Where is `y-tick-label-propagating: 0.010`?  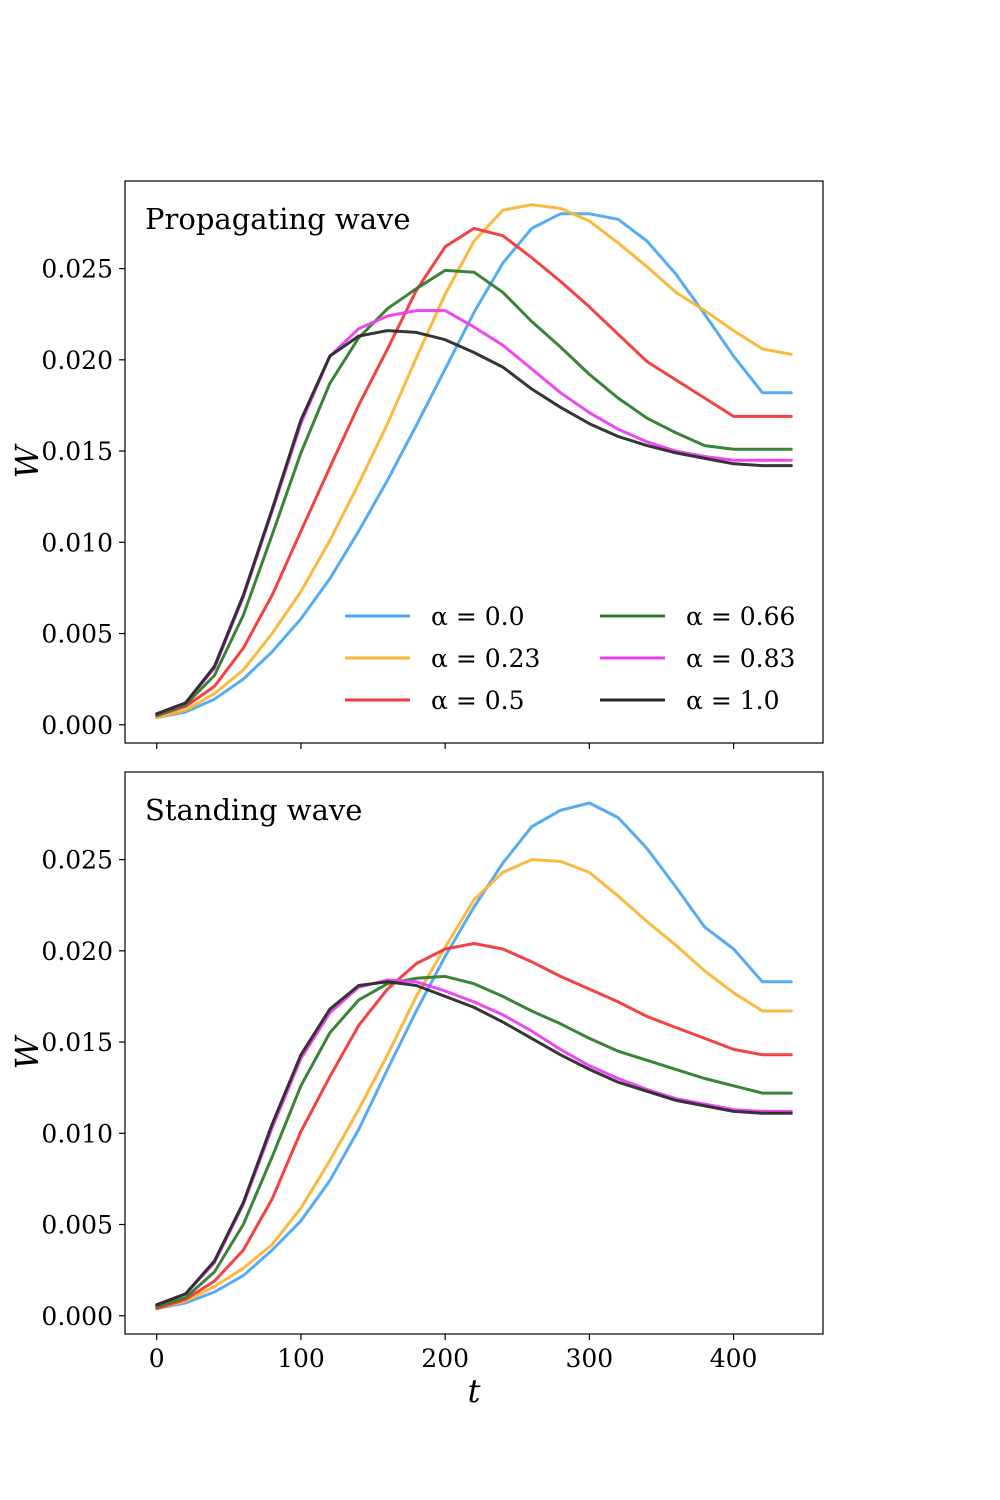 y-tick-label-propagating: 0.010 is located at coordinates (77, 542).